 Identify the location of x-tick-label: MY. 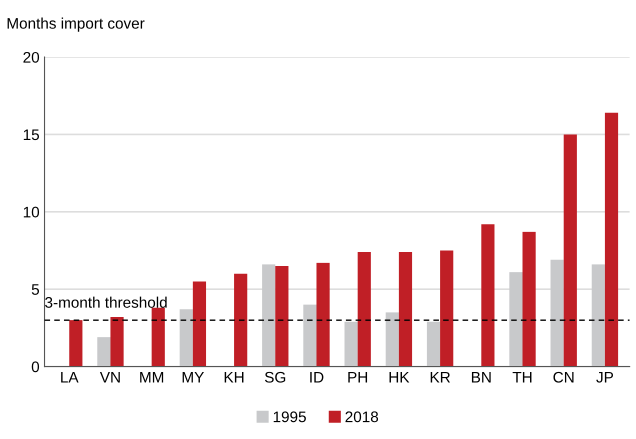
(193, 377).